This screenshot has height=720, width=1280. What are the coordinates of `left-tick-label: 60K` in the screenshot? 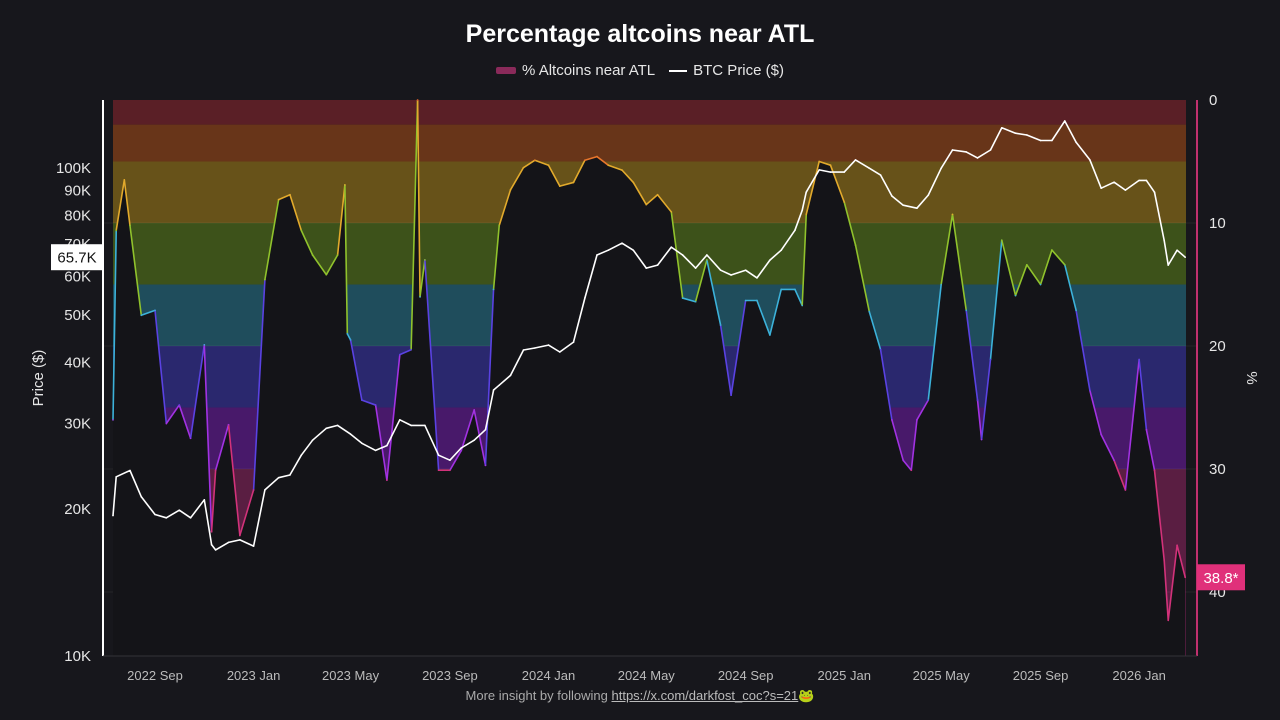 It's located at (77, 276).